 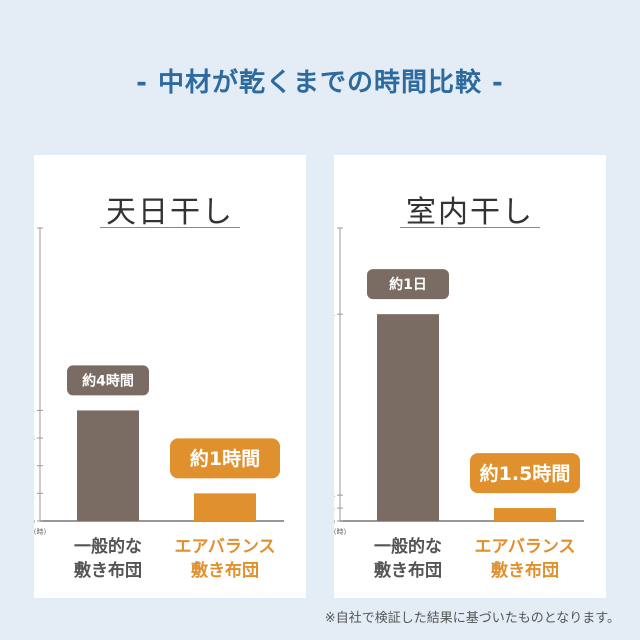 What do you see at coordinates (34, 494) in the screenshot?
I see `y-tick-label: 1` at bounding box center [34, 494].